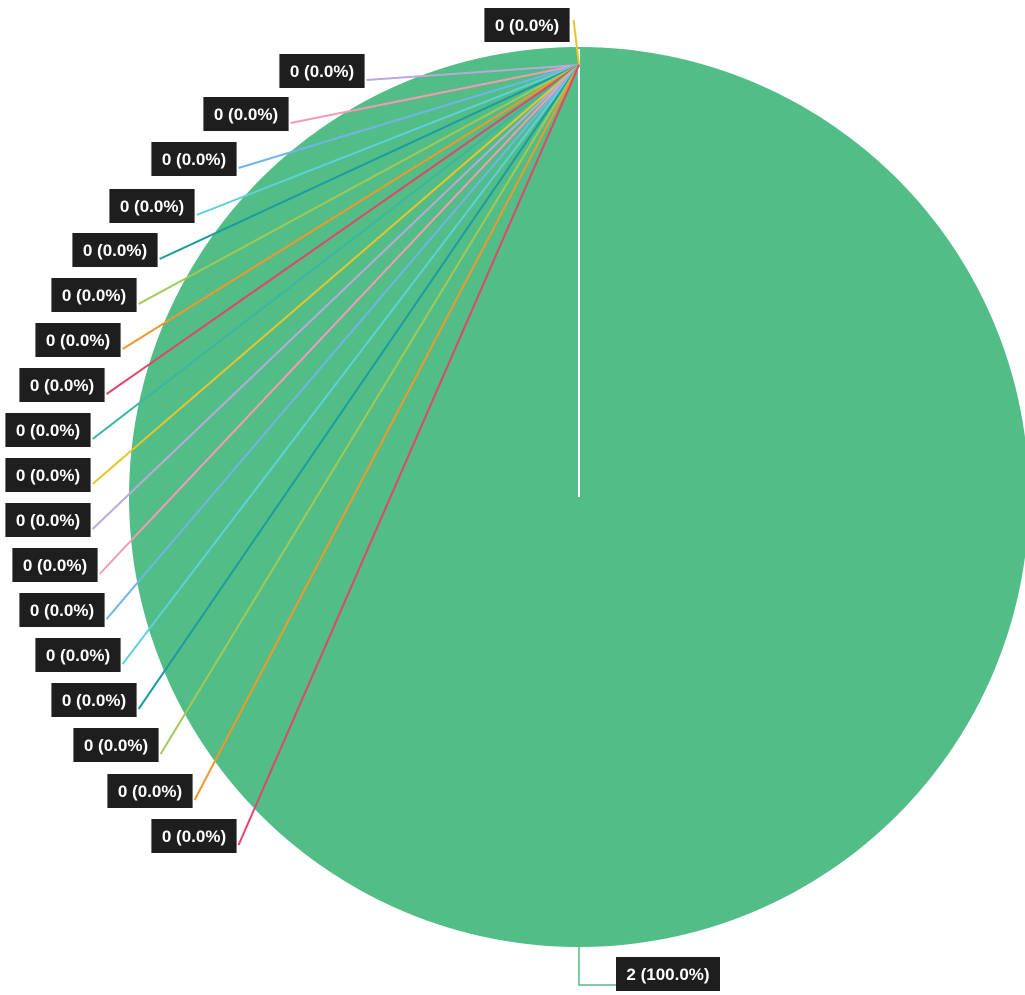 The height and width of the screenshot is (995, 1025). I want to click on data-label-text: 2 (100.0%), so click(667, 974).